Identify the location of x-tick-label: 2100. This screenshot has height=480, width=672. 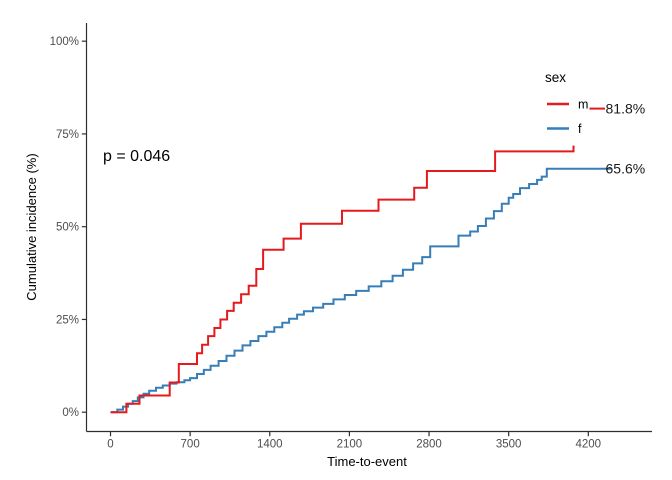
(350, 445).